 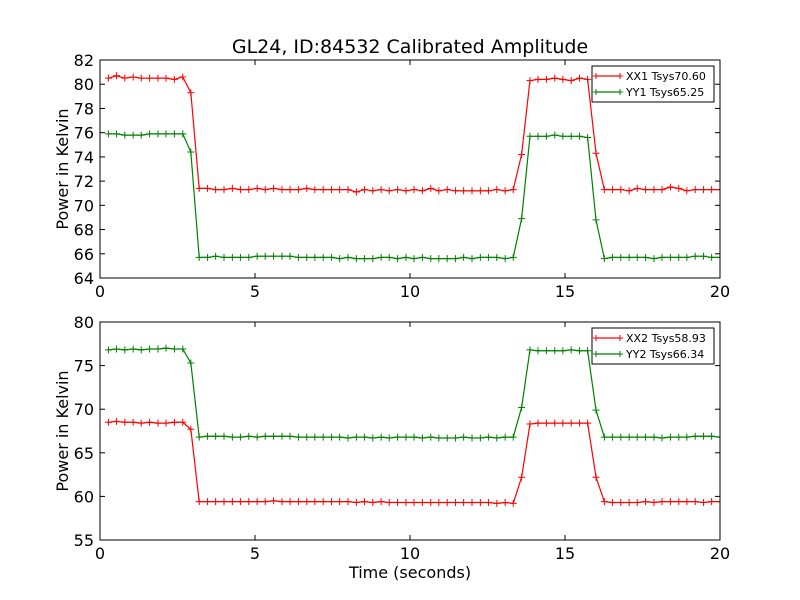 I want to click on y-tick-label: 60, so click(x=84, y=496).